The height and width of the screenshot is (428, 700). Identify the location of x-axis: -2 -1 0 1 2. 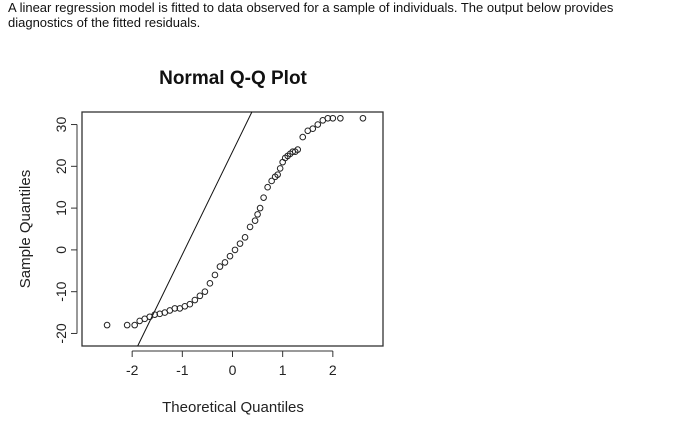
(231, 364).